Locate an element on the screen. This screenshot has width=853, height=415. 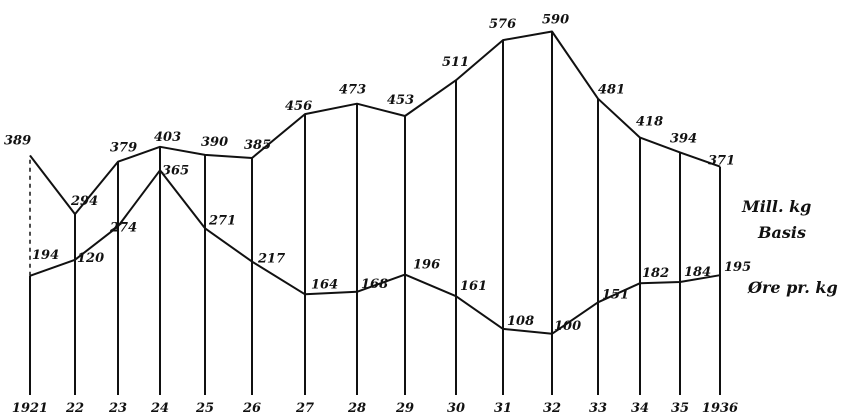
data-label: 151 is located at coordinates (615, 294).